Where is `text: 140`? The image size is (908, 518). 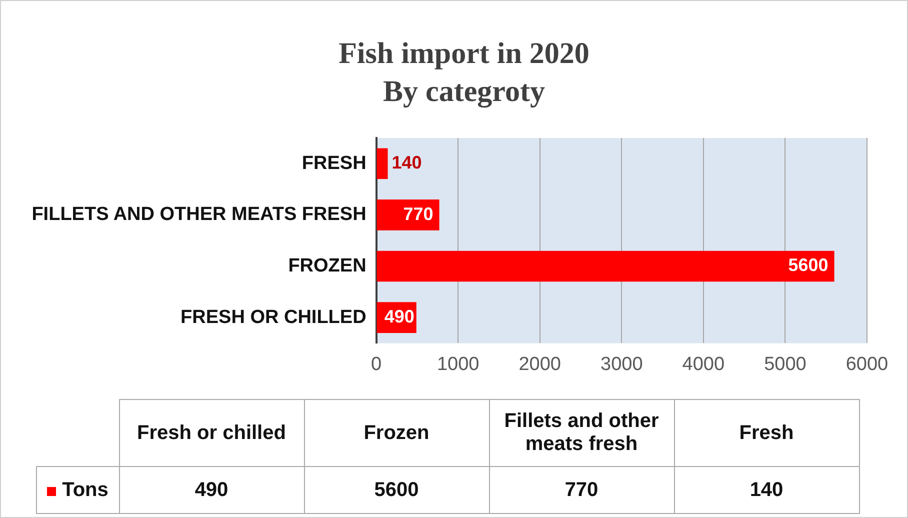 text: 140 is located at coordinates (766, 490).